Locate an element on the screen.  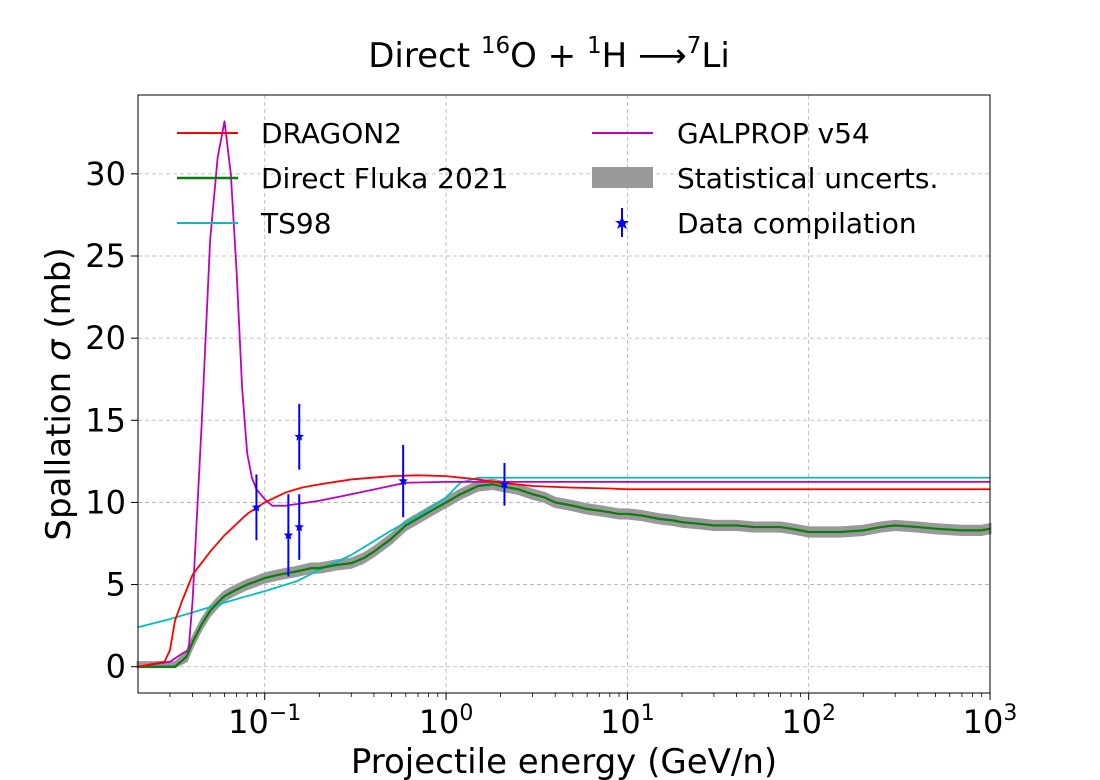
legend-label-galprop: GALPROP v54 is located at coordinates (773, 133).